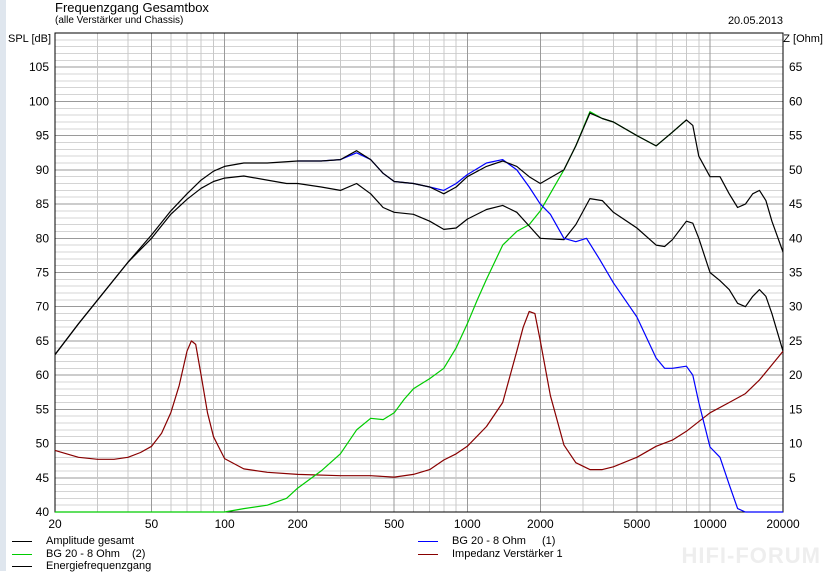 Image resolution: width=829 pixels, height=573 pixels. I want to click on x-tick-label: 5000, so click(637, 524).